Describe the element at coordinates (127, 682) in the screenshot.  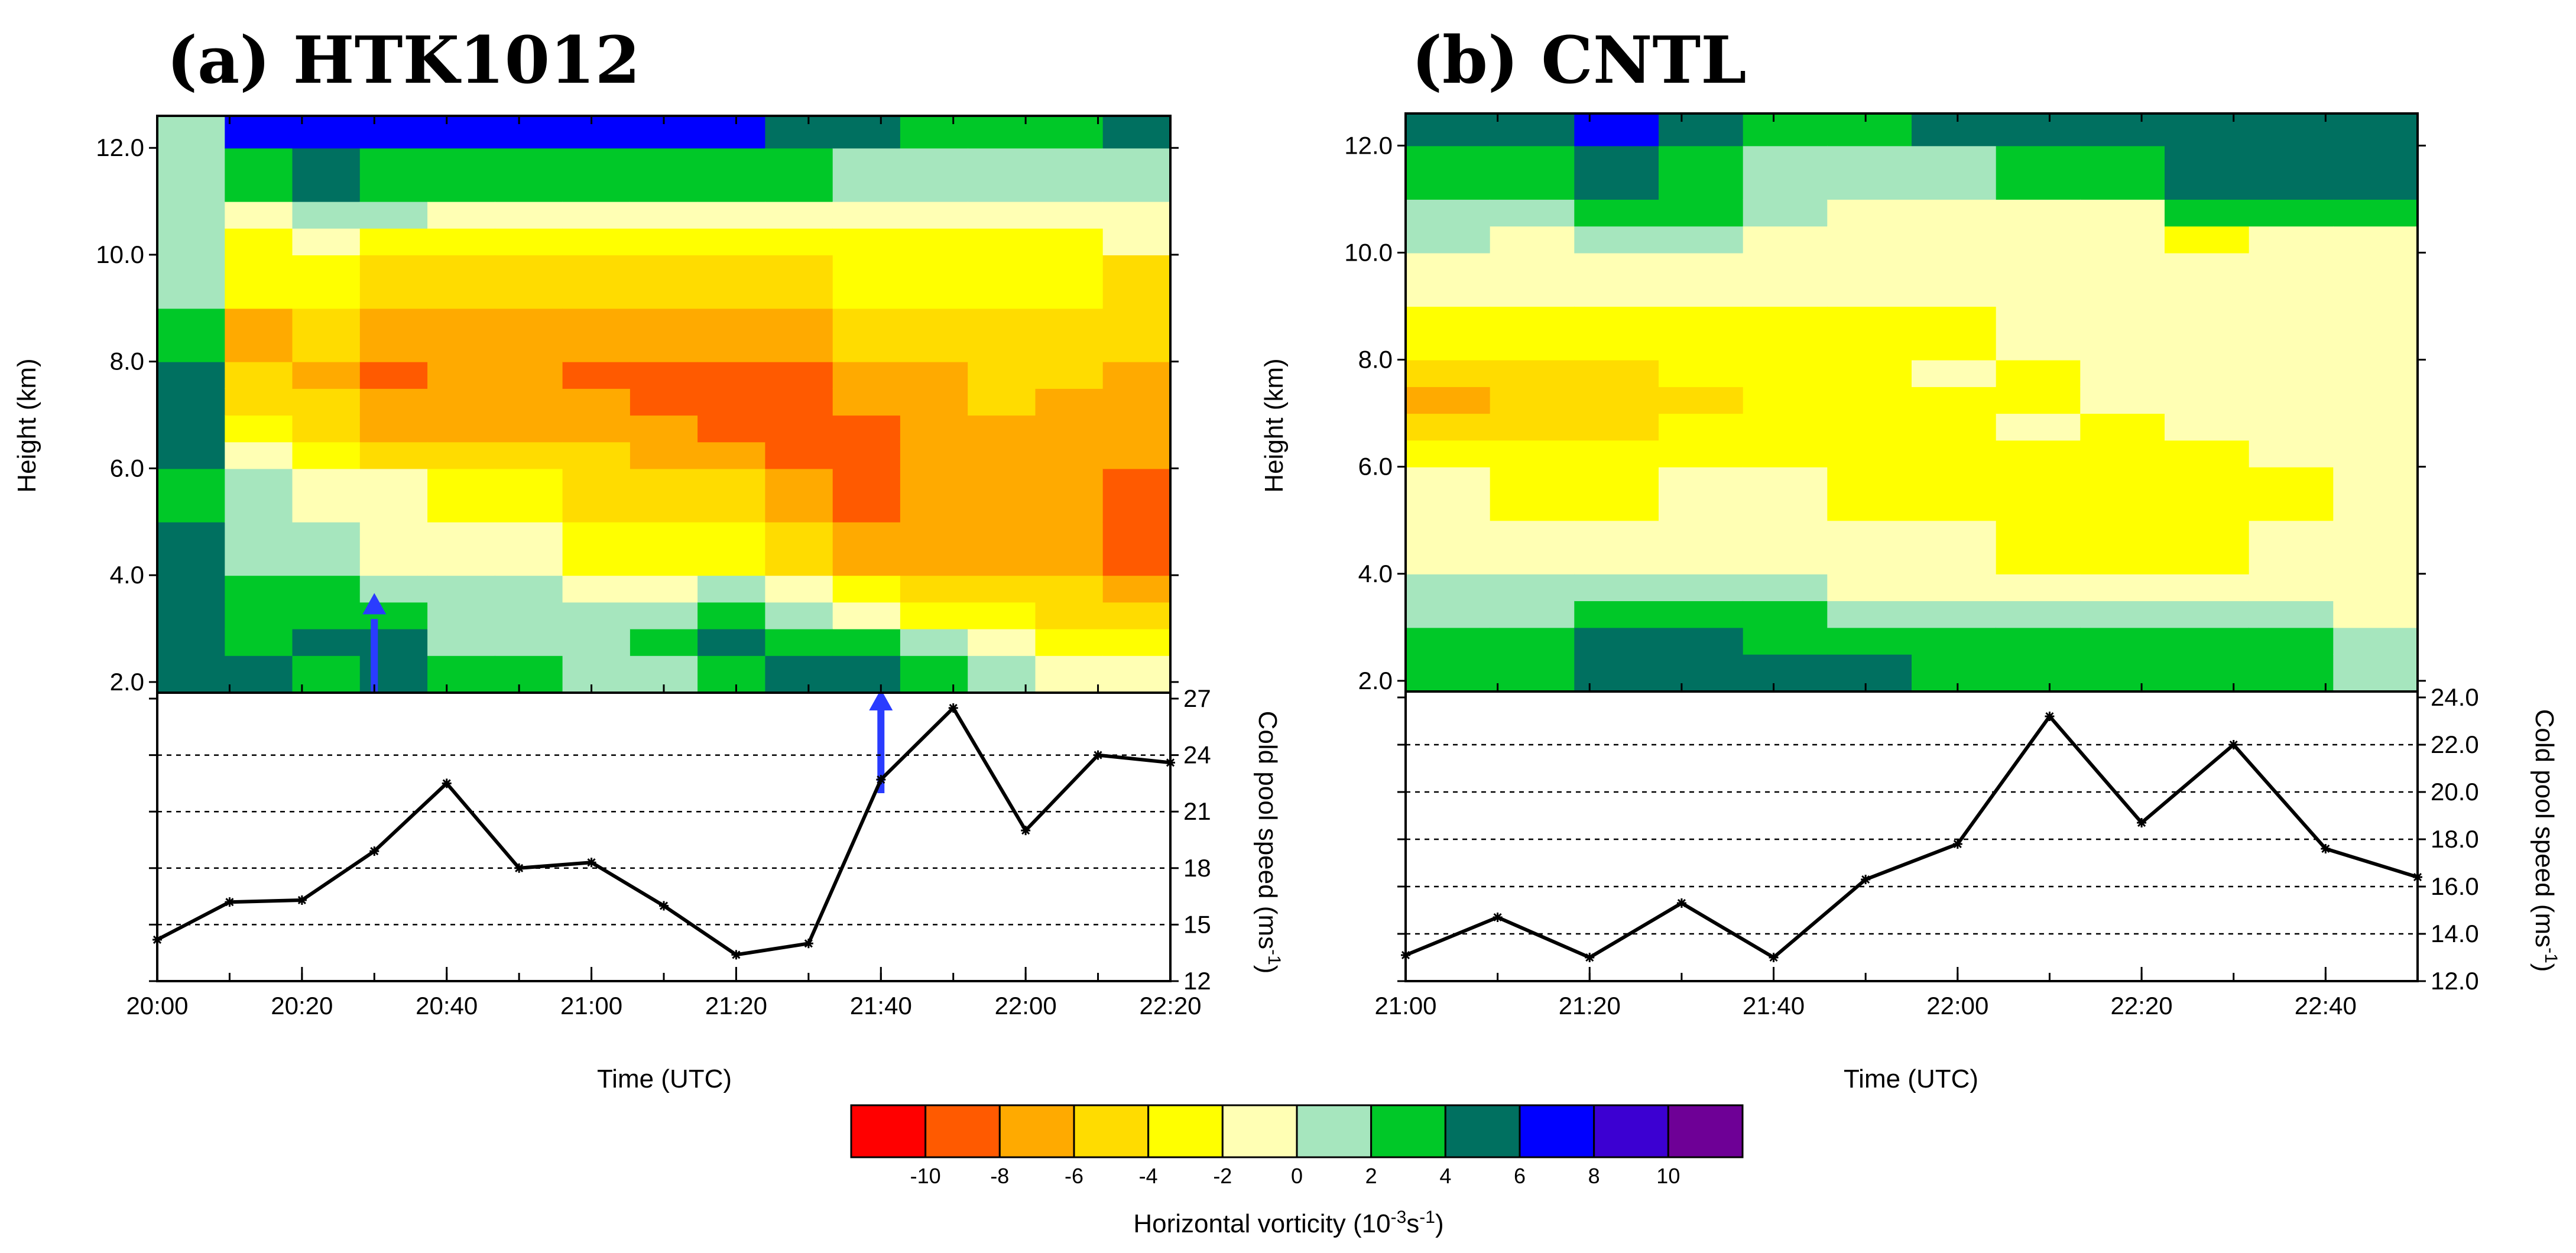
I see `height-tick-label: 2.0` at that location.